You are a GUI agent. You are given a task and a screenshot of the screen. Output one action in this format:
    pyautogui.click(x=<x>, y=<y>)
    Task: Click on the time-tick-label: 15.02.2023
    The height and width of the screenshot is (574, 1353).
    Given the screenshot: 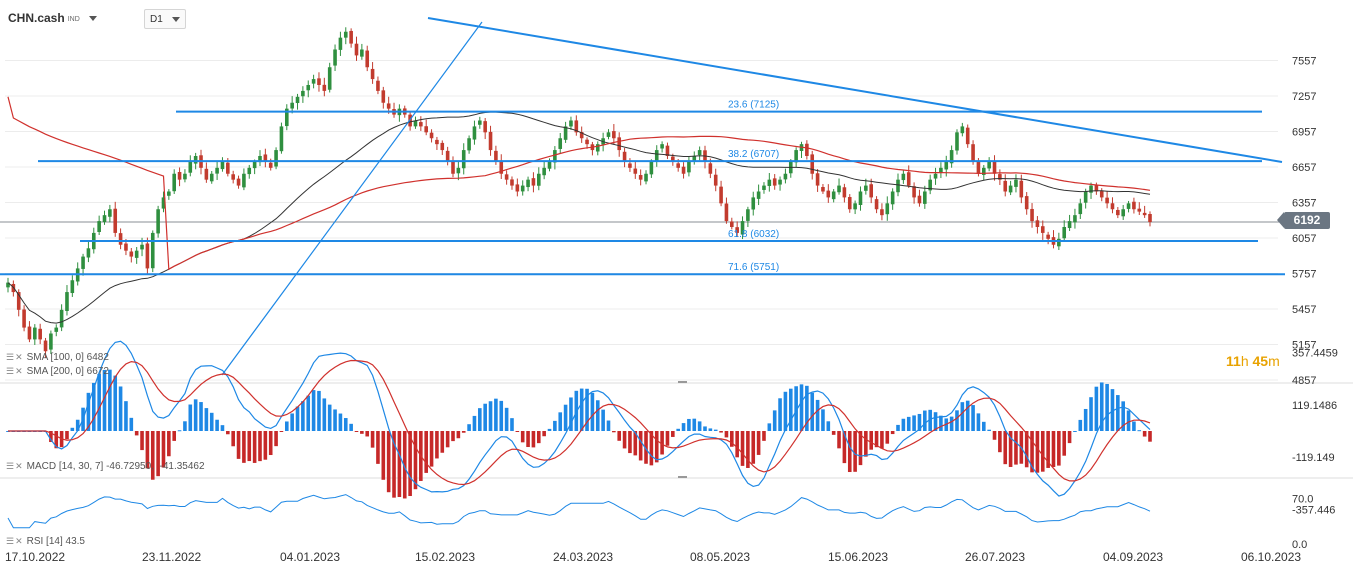 What is the action you would take?
    pyautogui.click(x=445, y=557)
    